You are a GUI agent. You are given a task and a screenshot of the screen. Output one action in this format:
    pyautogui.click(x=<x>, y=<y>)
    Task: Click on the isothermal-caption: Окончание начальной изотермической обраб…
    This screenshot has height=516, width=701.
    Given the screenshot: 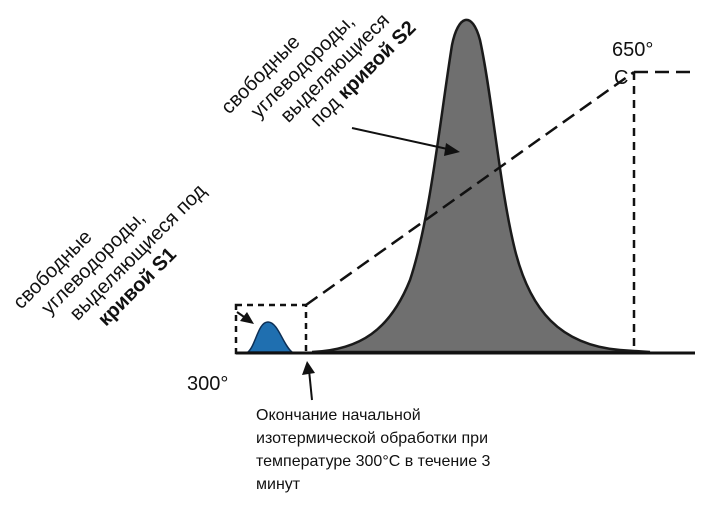 What is the action you would take?
    pyautogui.click(x=373, y=450)
    